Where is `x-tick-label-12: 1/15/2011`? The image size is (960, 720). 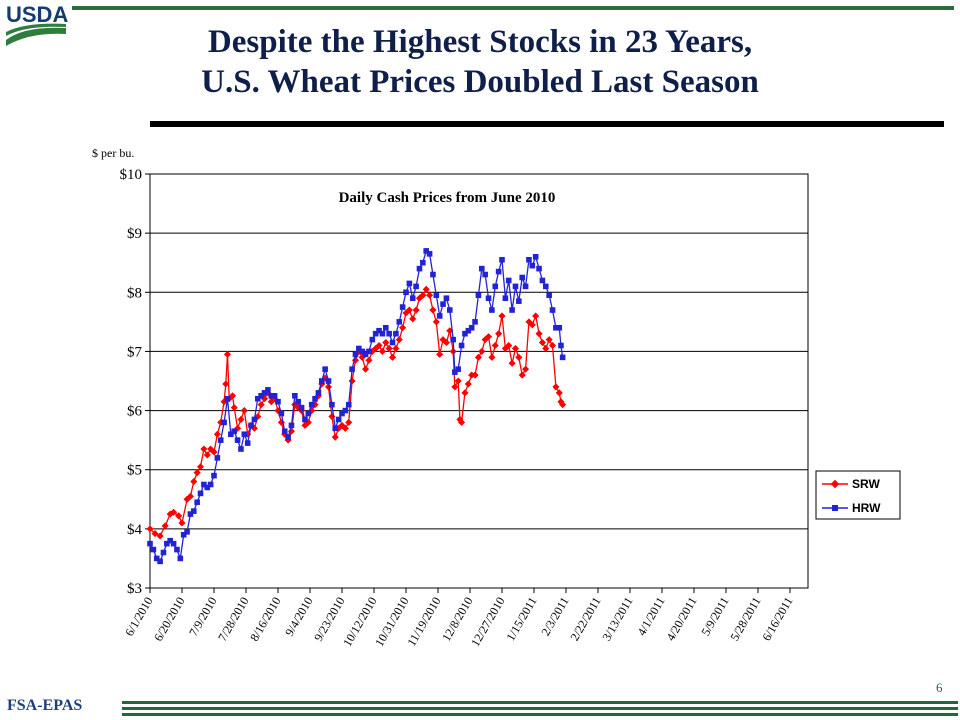
x-tick-label-12: 1/15/2011 is located at coordinates (521, 619).